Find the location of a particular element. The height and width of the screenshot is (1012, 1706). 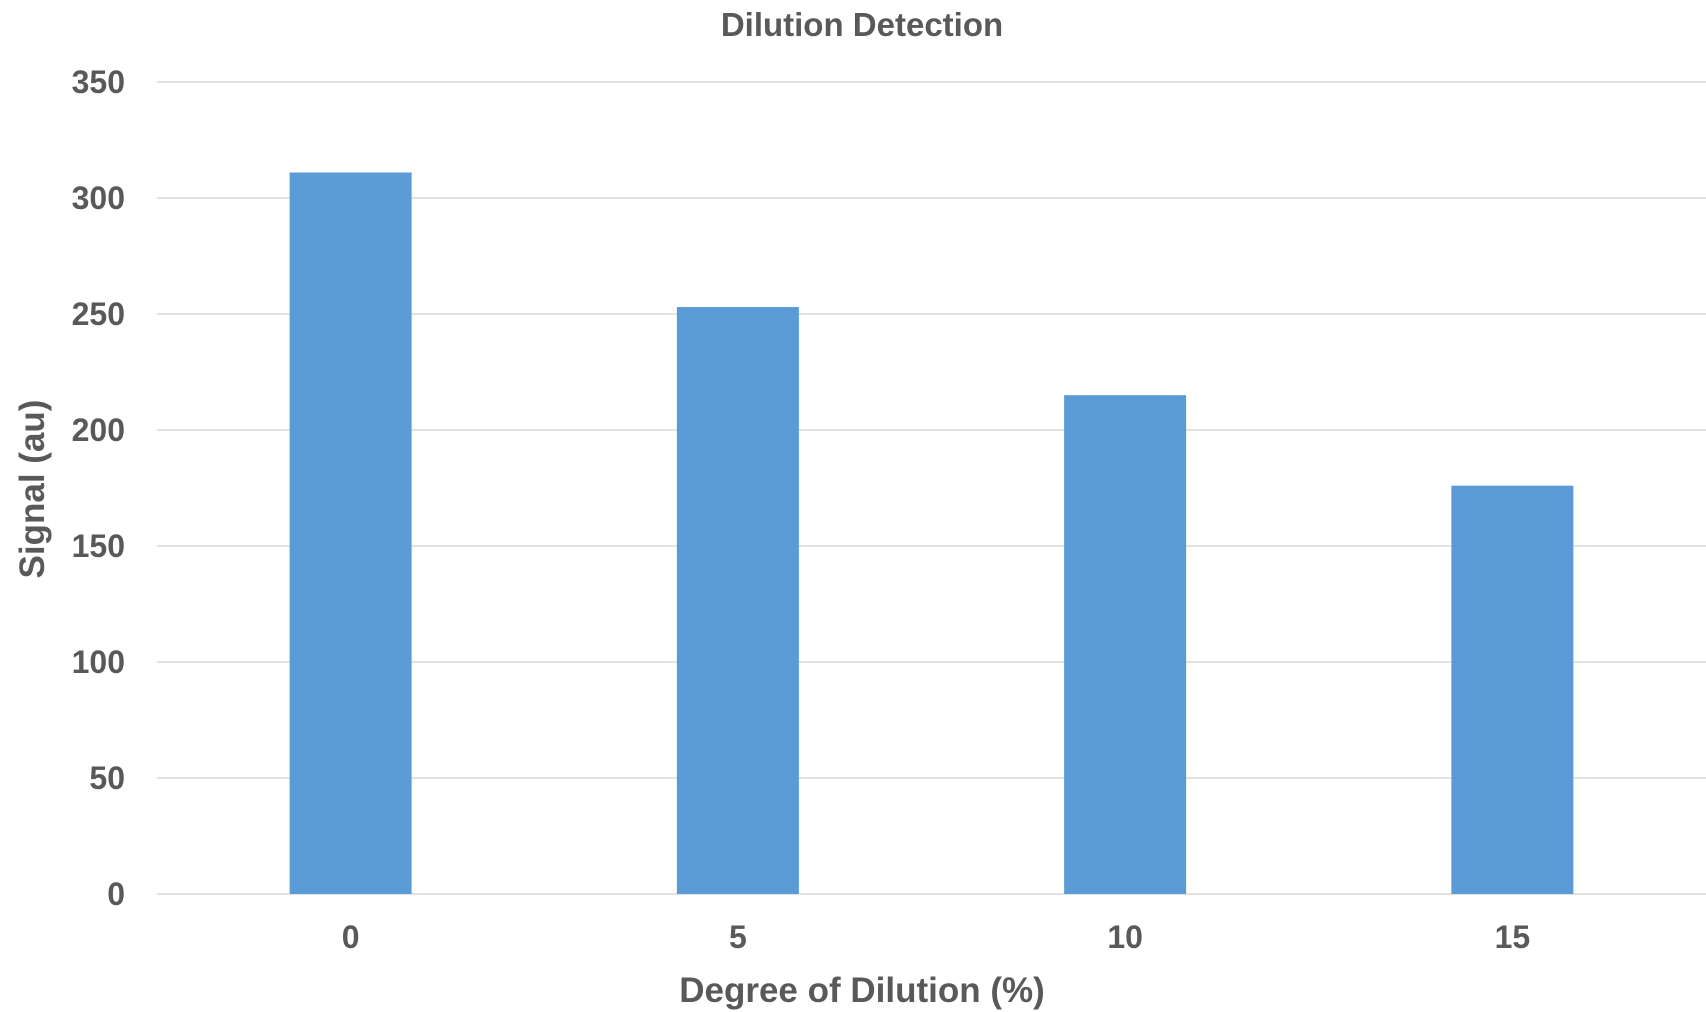

y-tick-label: 50 is located at coordinates (107, 778).